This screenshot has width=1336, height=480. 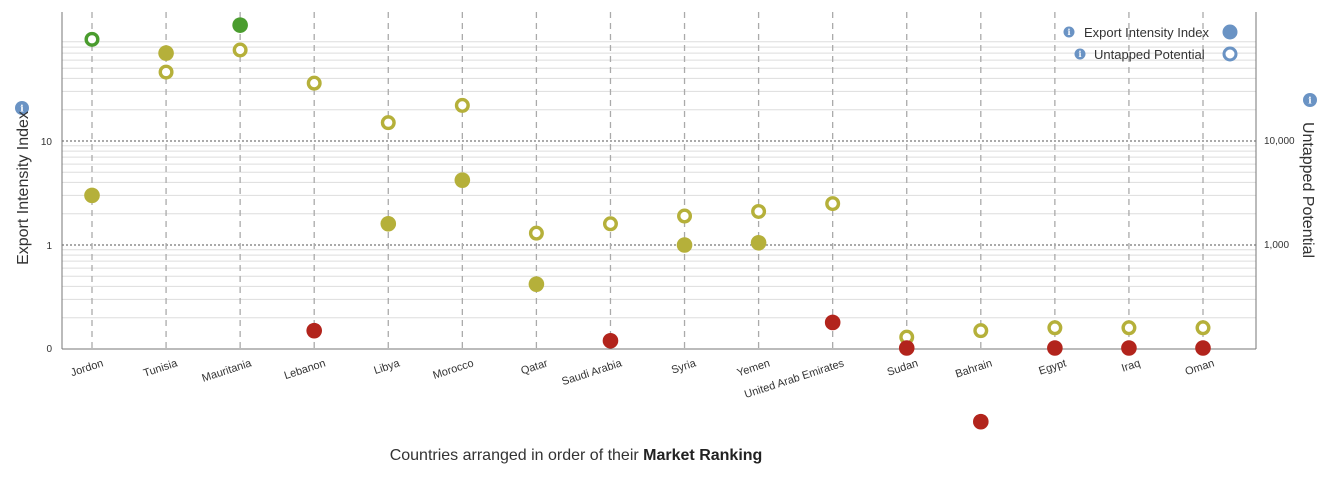 I want to click on category-label: Mauritania, so click(x=227, y=371).